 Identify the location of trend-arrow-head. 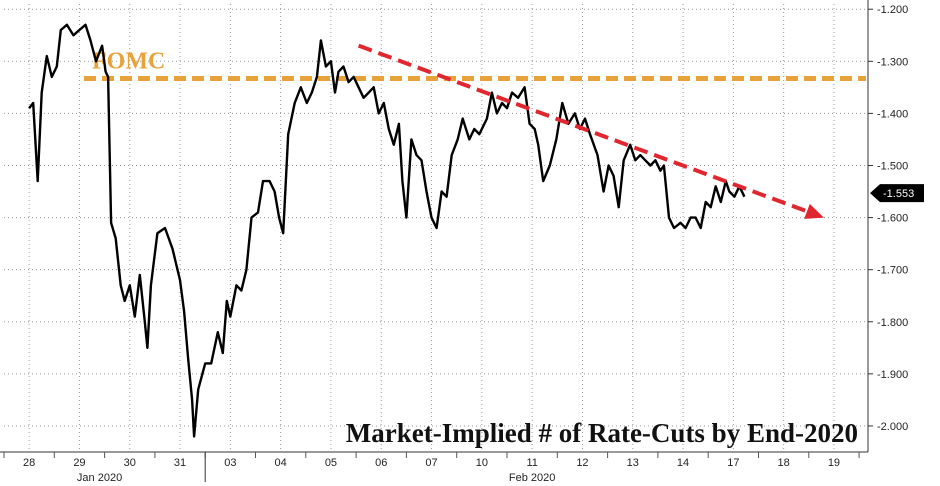
(814, 211).